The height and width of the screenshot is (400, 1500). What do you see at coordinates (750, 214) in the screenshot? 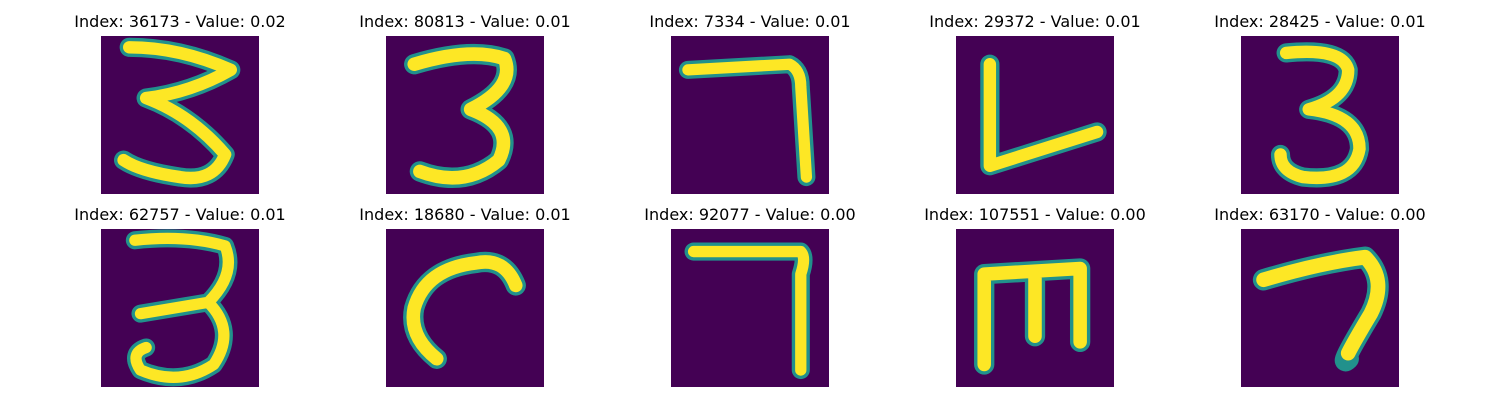
I see `panel-title: Index: 92077 - Value: 0.00` at bounding box center [750, 214].